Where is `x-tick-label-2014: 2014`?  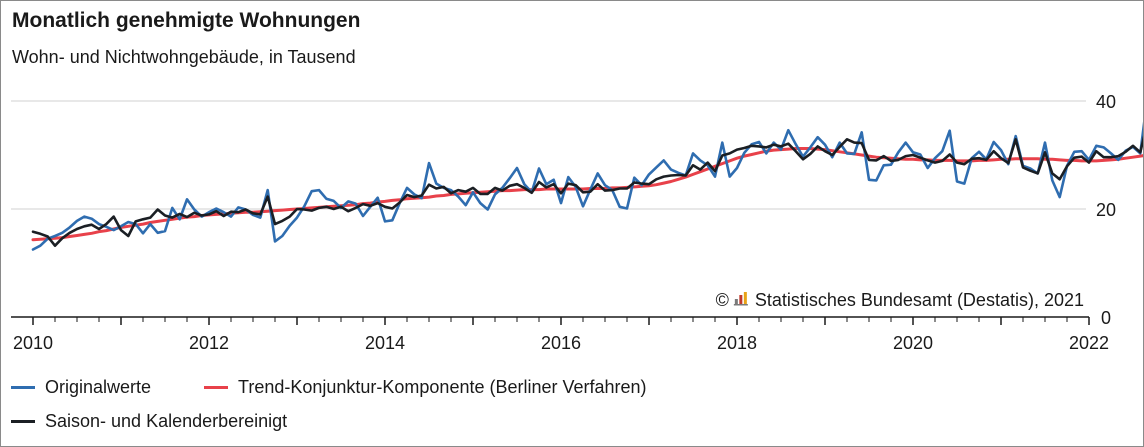 x-tick-label-2014: 2014 is located at coordinates (385, 343).